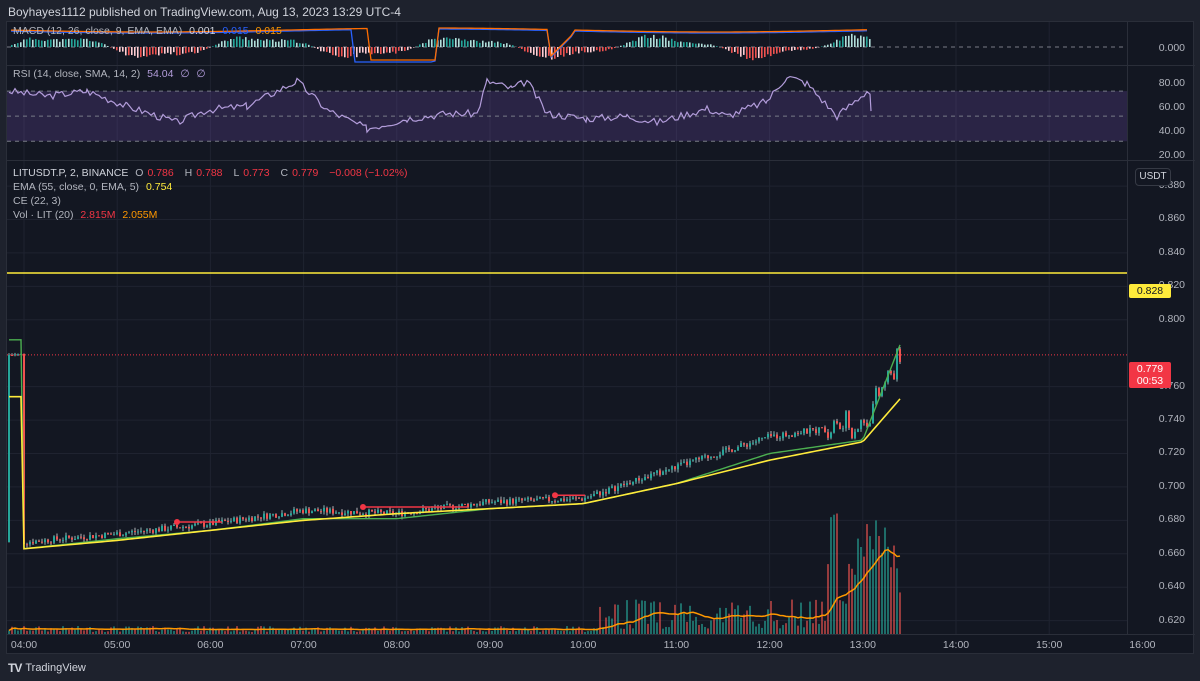  What do you see at coordinates (1171, 83) in the screenshot?
I see `rsi-axis-80: 80.00` at bounding box center [1171, 83].